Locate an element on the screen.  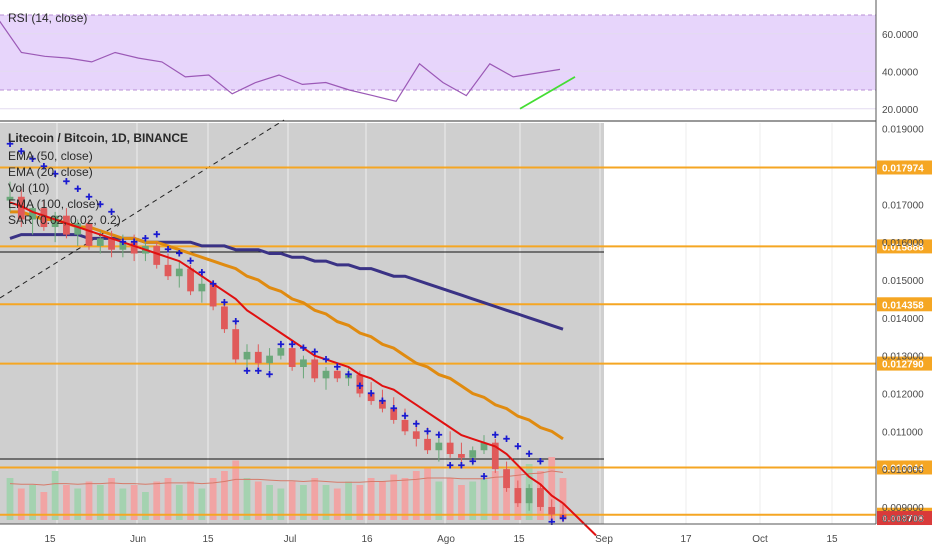
rsi-band is located at coordinates (438, 52).